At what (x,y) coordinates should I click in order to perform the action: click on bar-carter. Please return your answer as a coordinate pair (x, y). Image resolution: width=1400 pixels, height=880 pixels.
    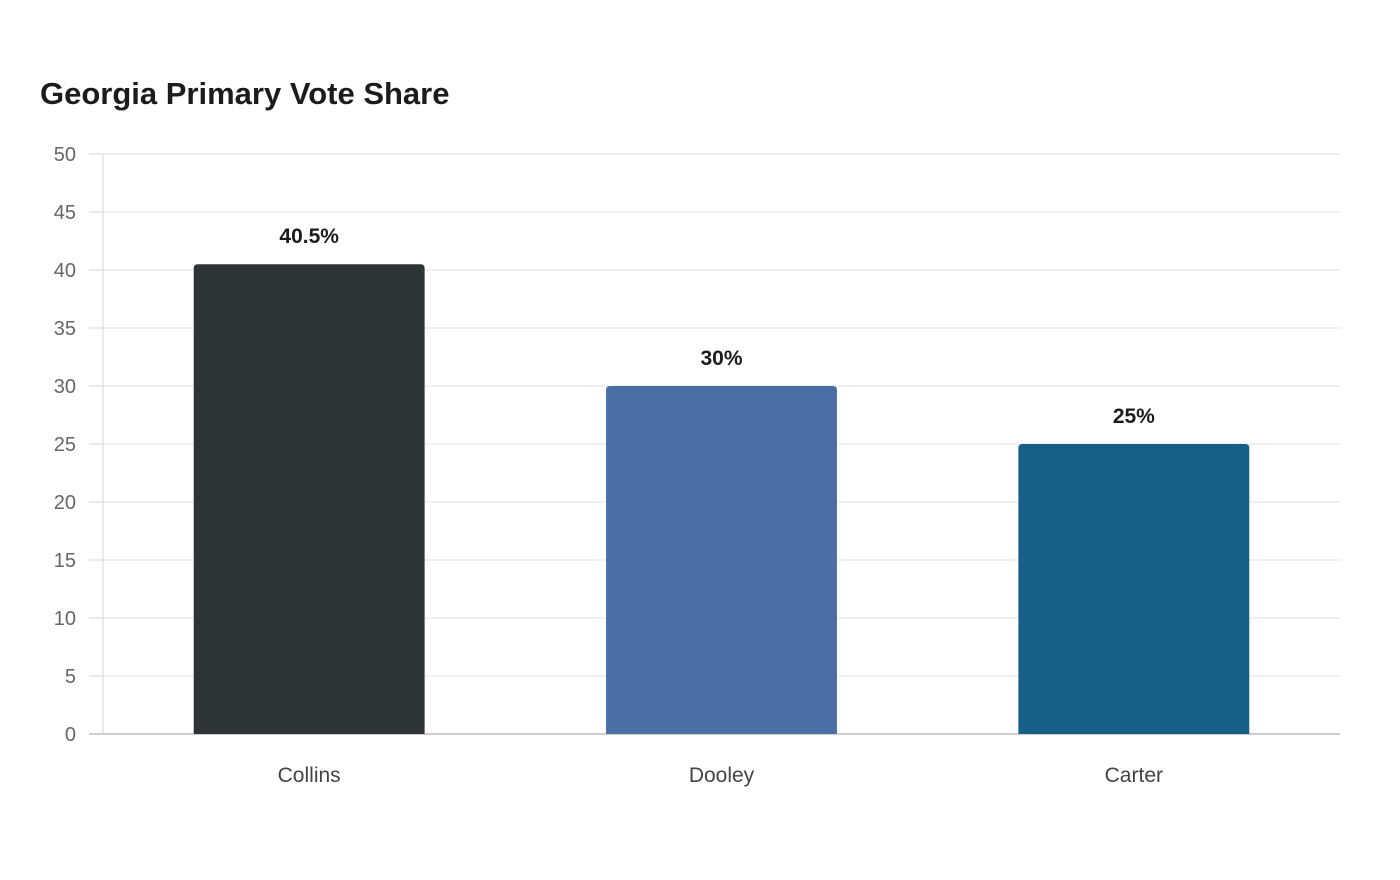
    Looking at the image, I should click on (1134, 589).